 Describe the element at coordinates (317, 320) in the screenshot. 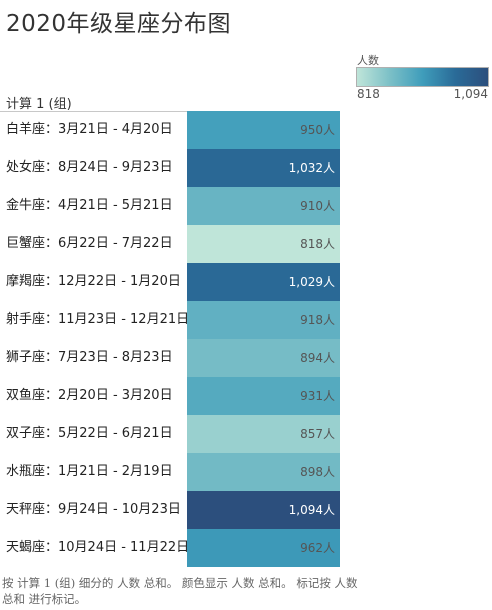

I see `cell-value-label: 918人` at that location.